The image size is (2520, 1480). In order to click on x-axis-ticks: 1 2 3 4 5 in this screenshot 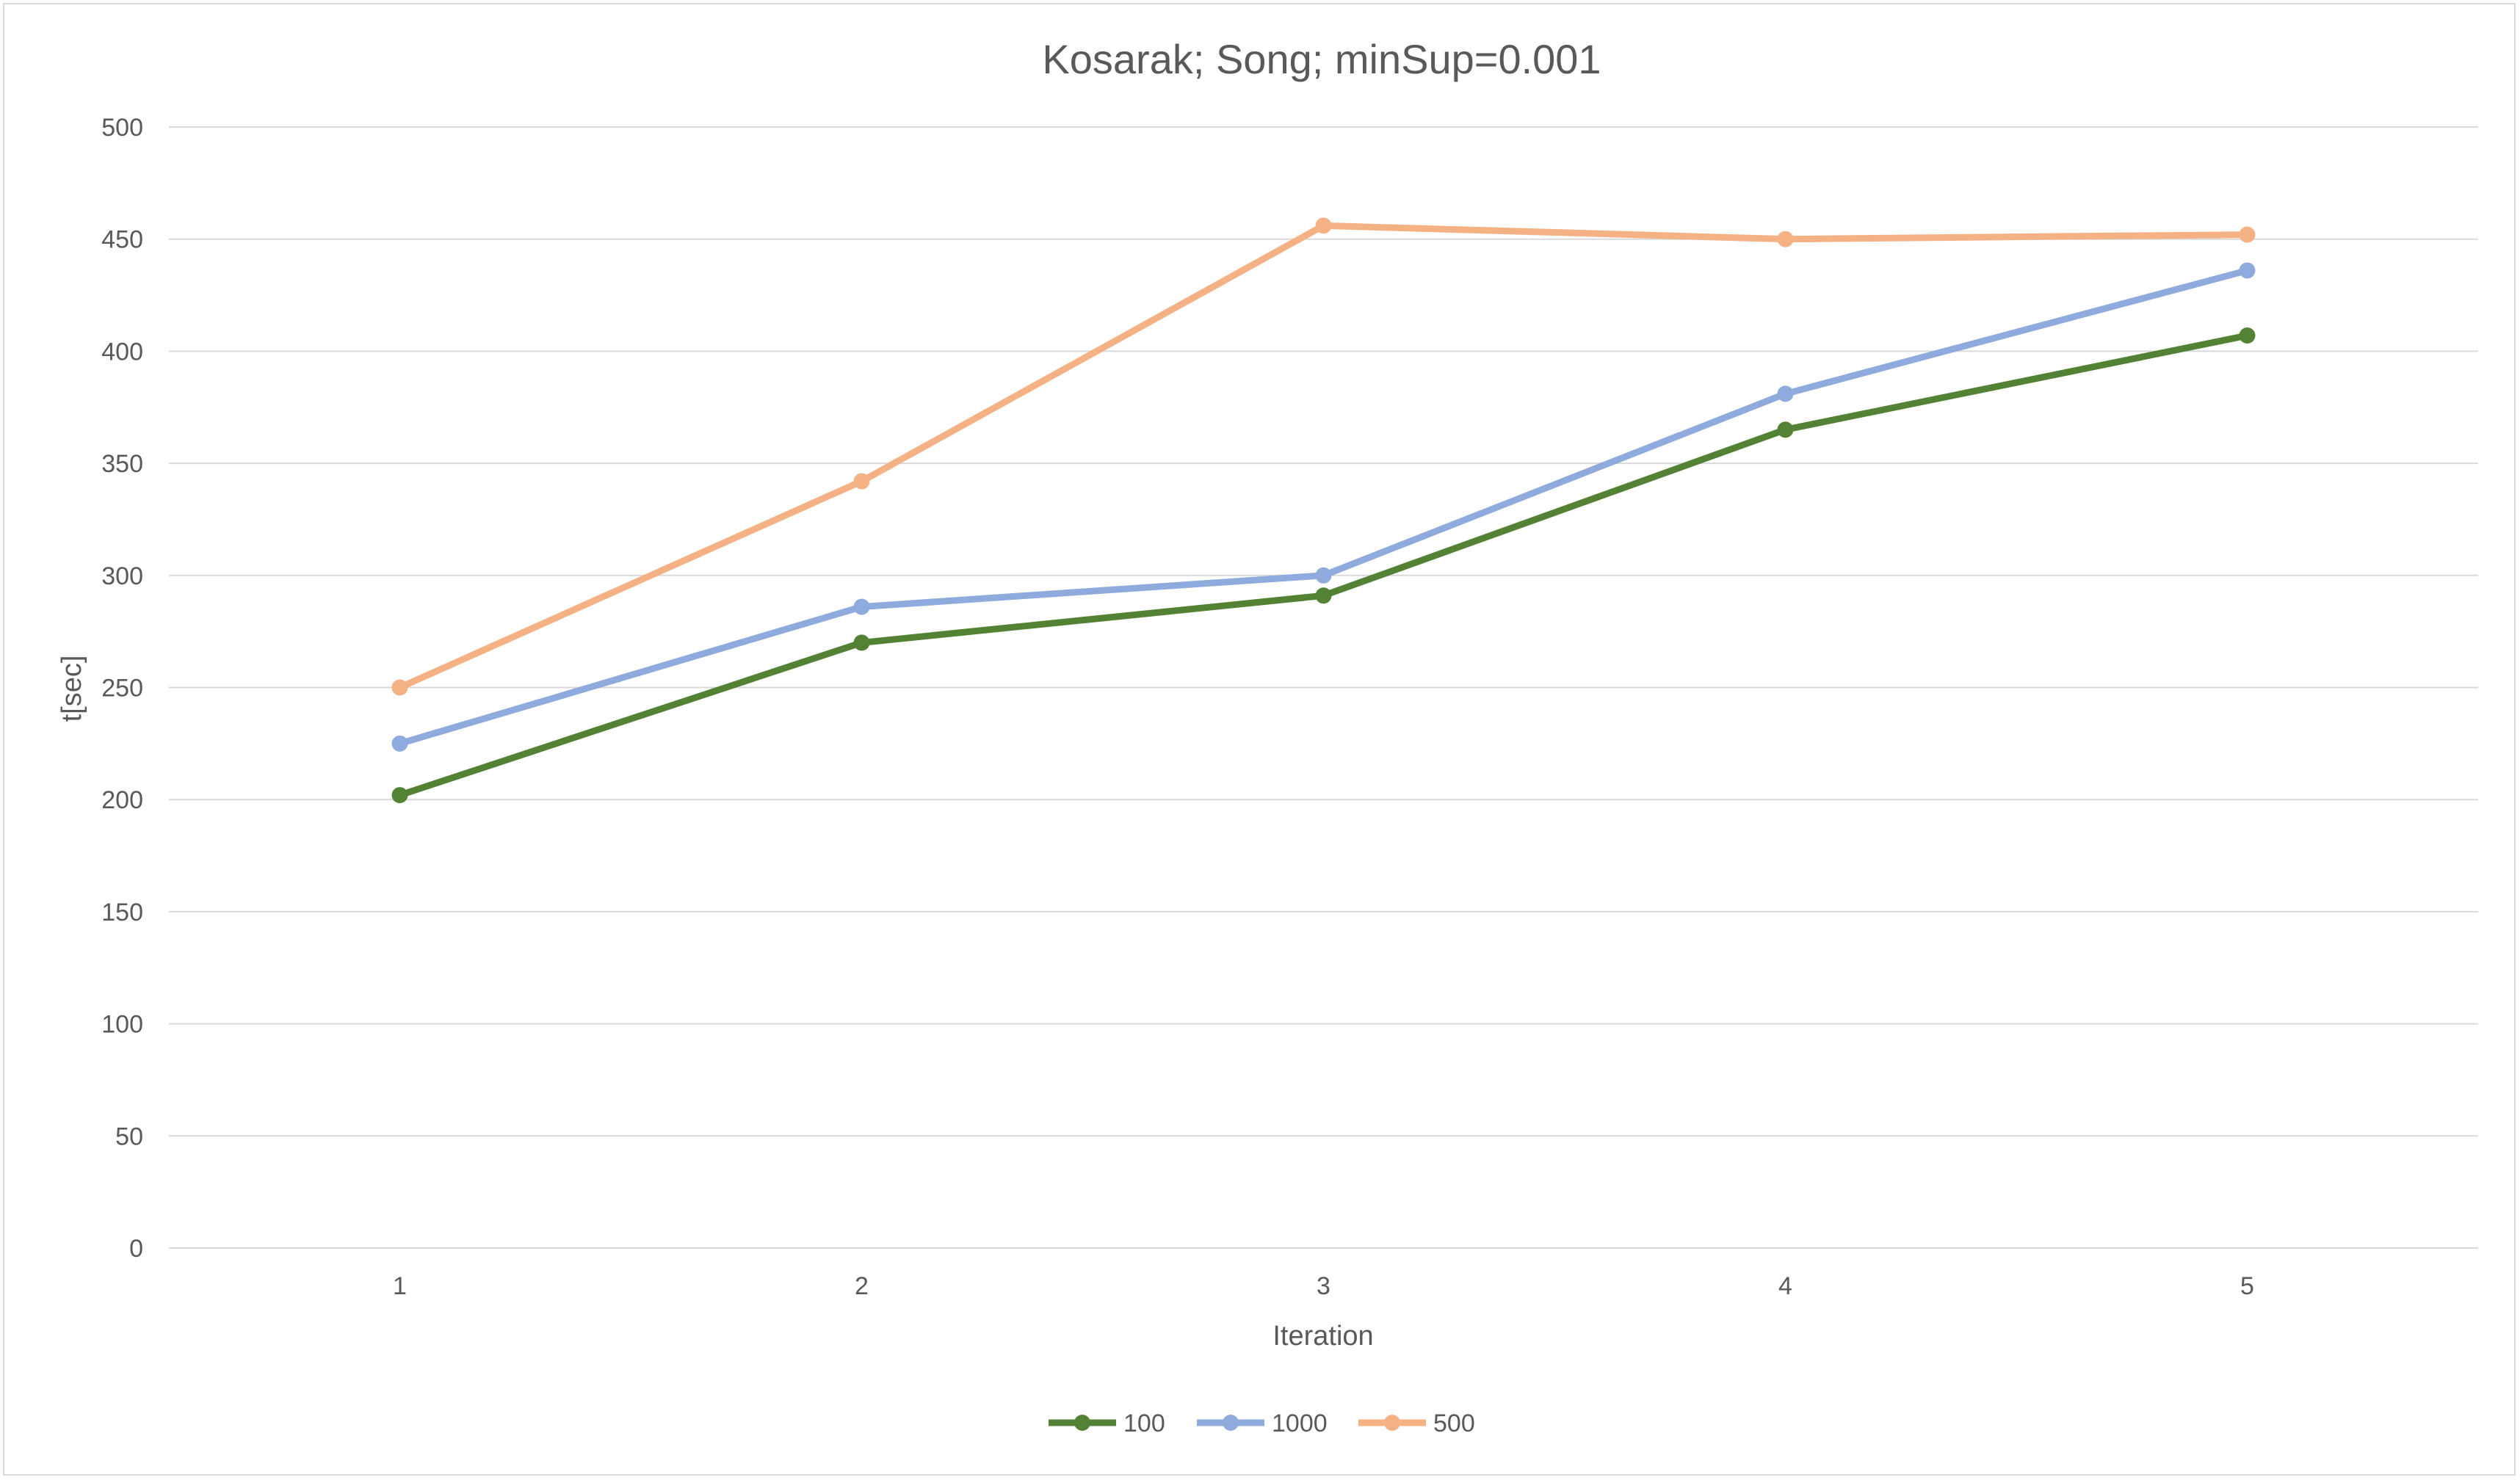, I will do `click(1323, 1286)`.